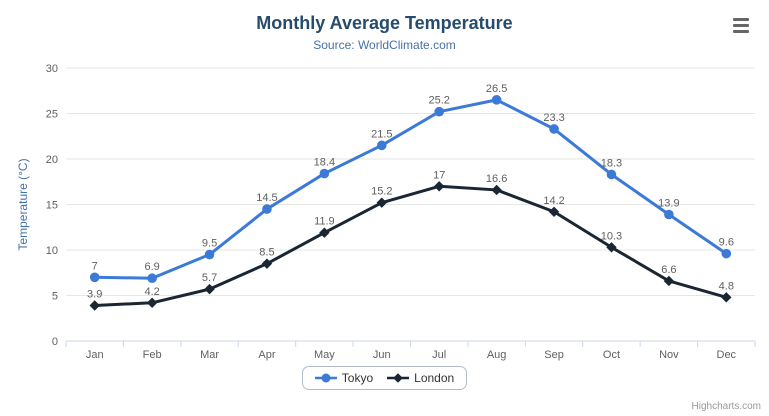 The width and height of the screenshot is (769, 416). Describe the element at coordinates (497, 355) in the screenshot. I see `x-axis-label: Aug` at that location.